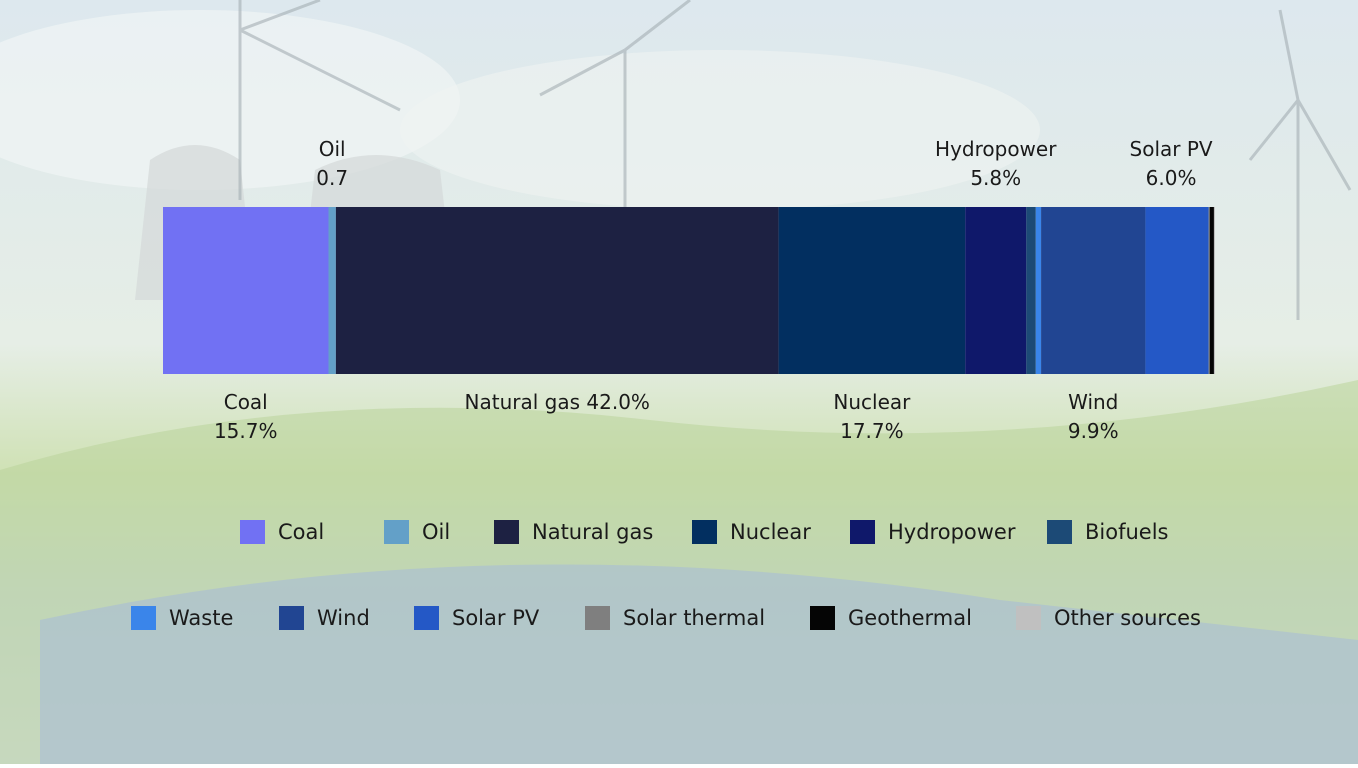 This screenshot has height=768, width=1358. What do you see at coordinates (201, 618) in the screenshot?
I see `legend-label: Waste` at bounding box center [201, 618].